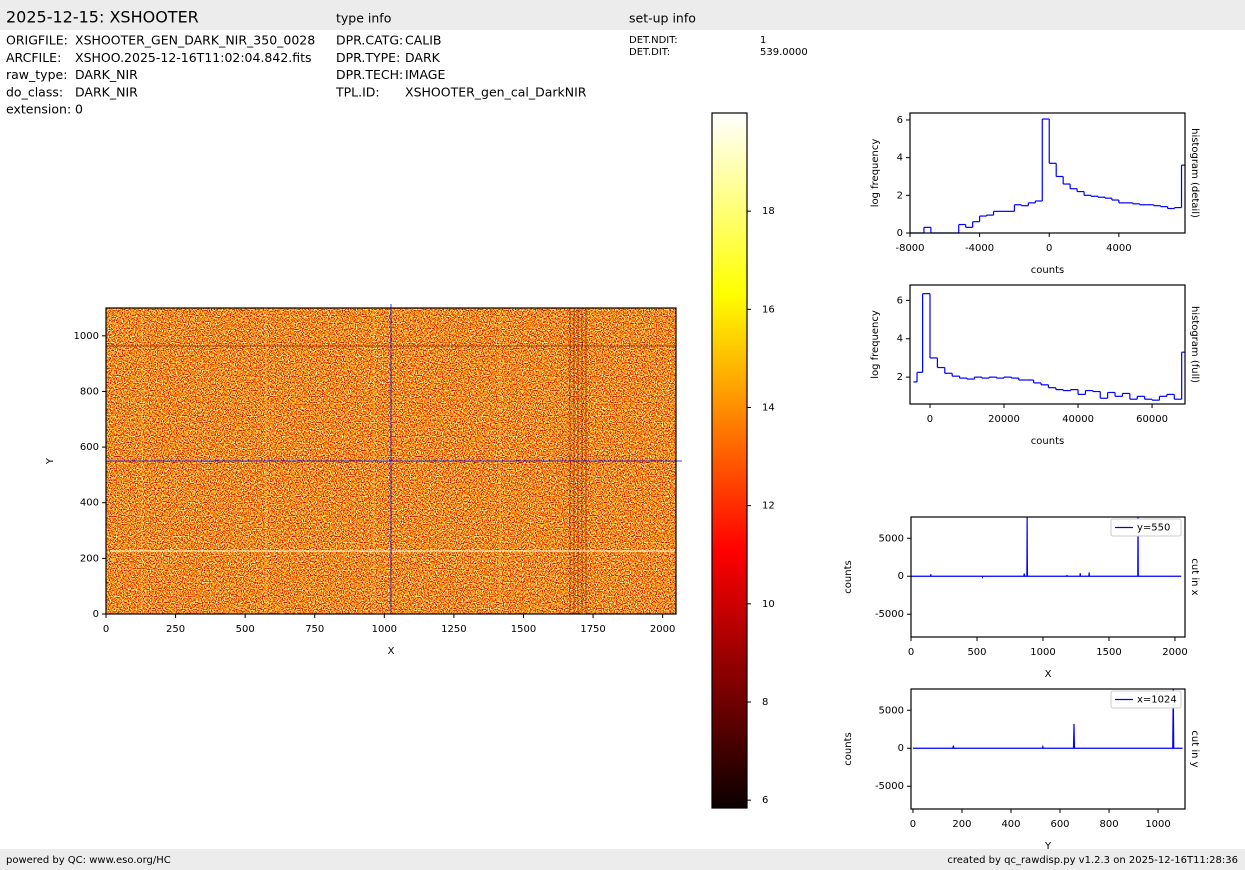  I want to click on info-key: raw_type:, so click(36, 74).